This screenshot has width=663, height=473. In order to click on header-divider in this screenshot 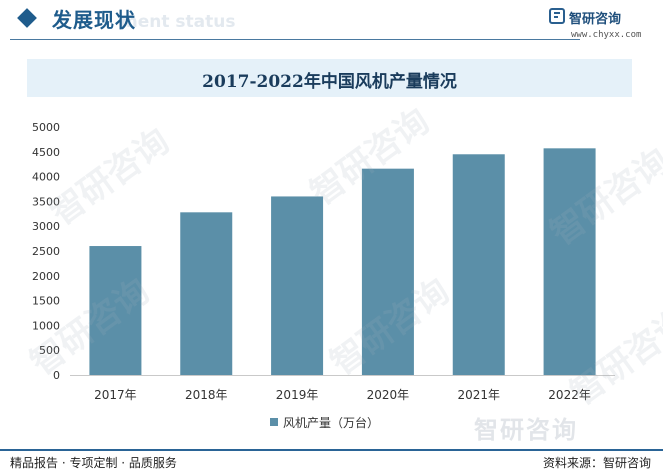, I will do `click(295, 39)`.